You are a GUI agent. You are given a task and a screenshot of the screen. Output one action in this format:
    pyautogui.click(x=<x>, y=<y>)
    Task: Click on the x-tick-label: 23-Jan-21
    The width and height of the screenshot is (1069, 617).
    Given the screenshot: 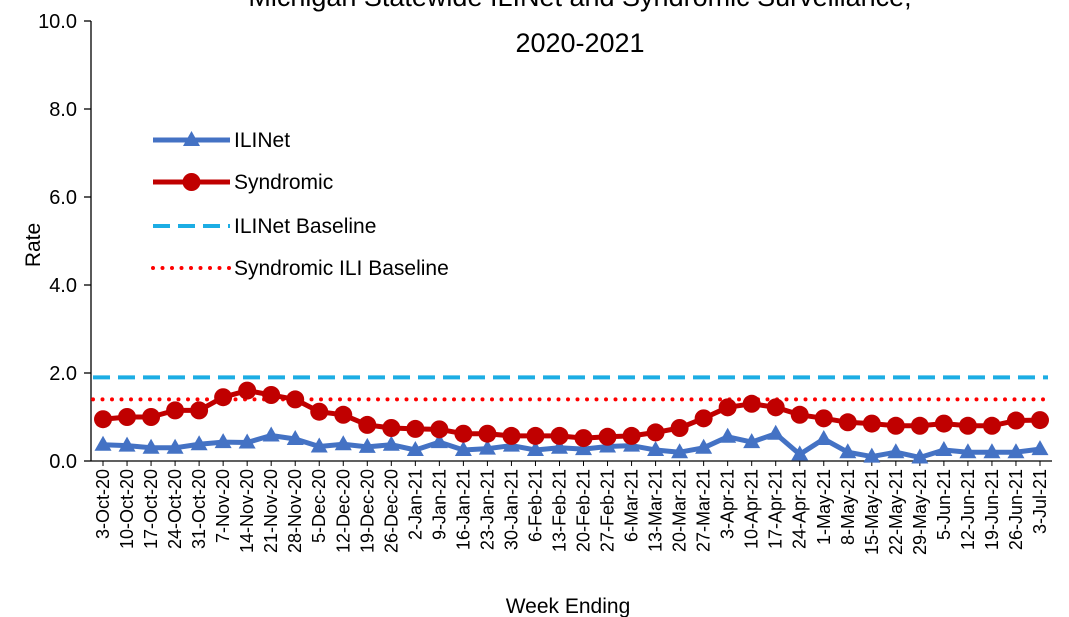 What is the action you would take?
    pyautogui.click(x=487, y=509)
    